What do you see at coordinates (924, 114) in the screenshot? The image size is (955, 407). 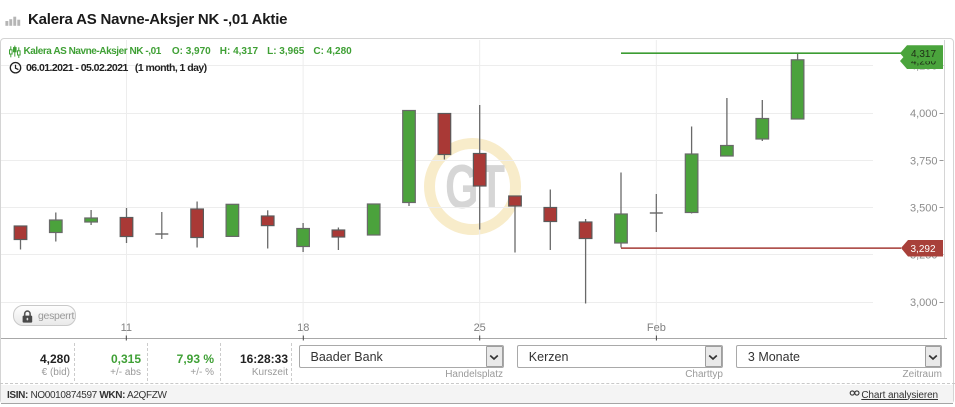 I see `svg-text: 4,000` at bounding box center [924, 114].